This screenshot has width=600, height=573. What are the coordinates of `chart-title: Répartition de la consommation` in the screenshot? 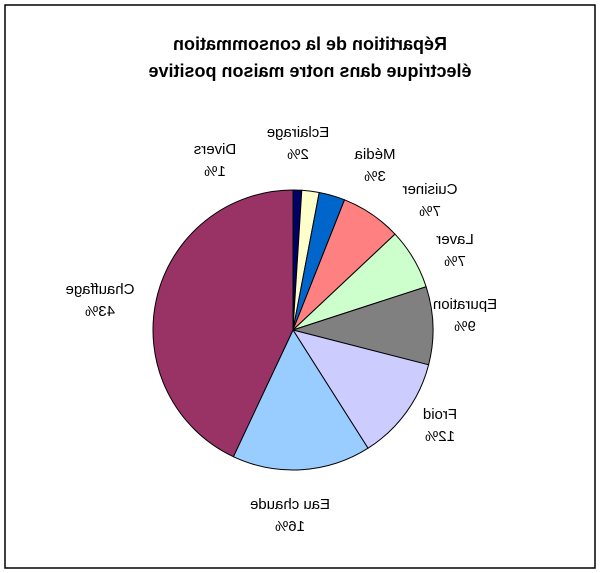 It's located at (310, 44).